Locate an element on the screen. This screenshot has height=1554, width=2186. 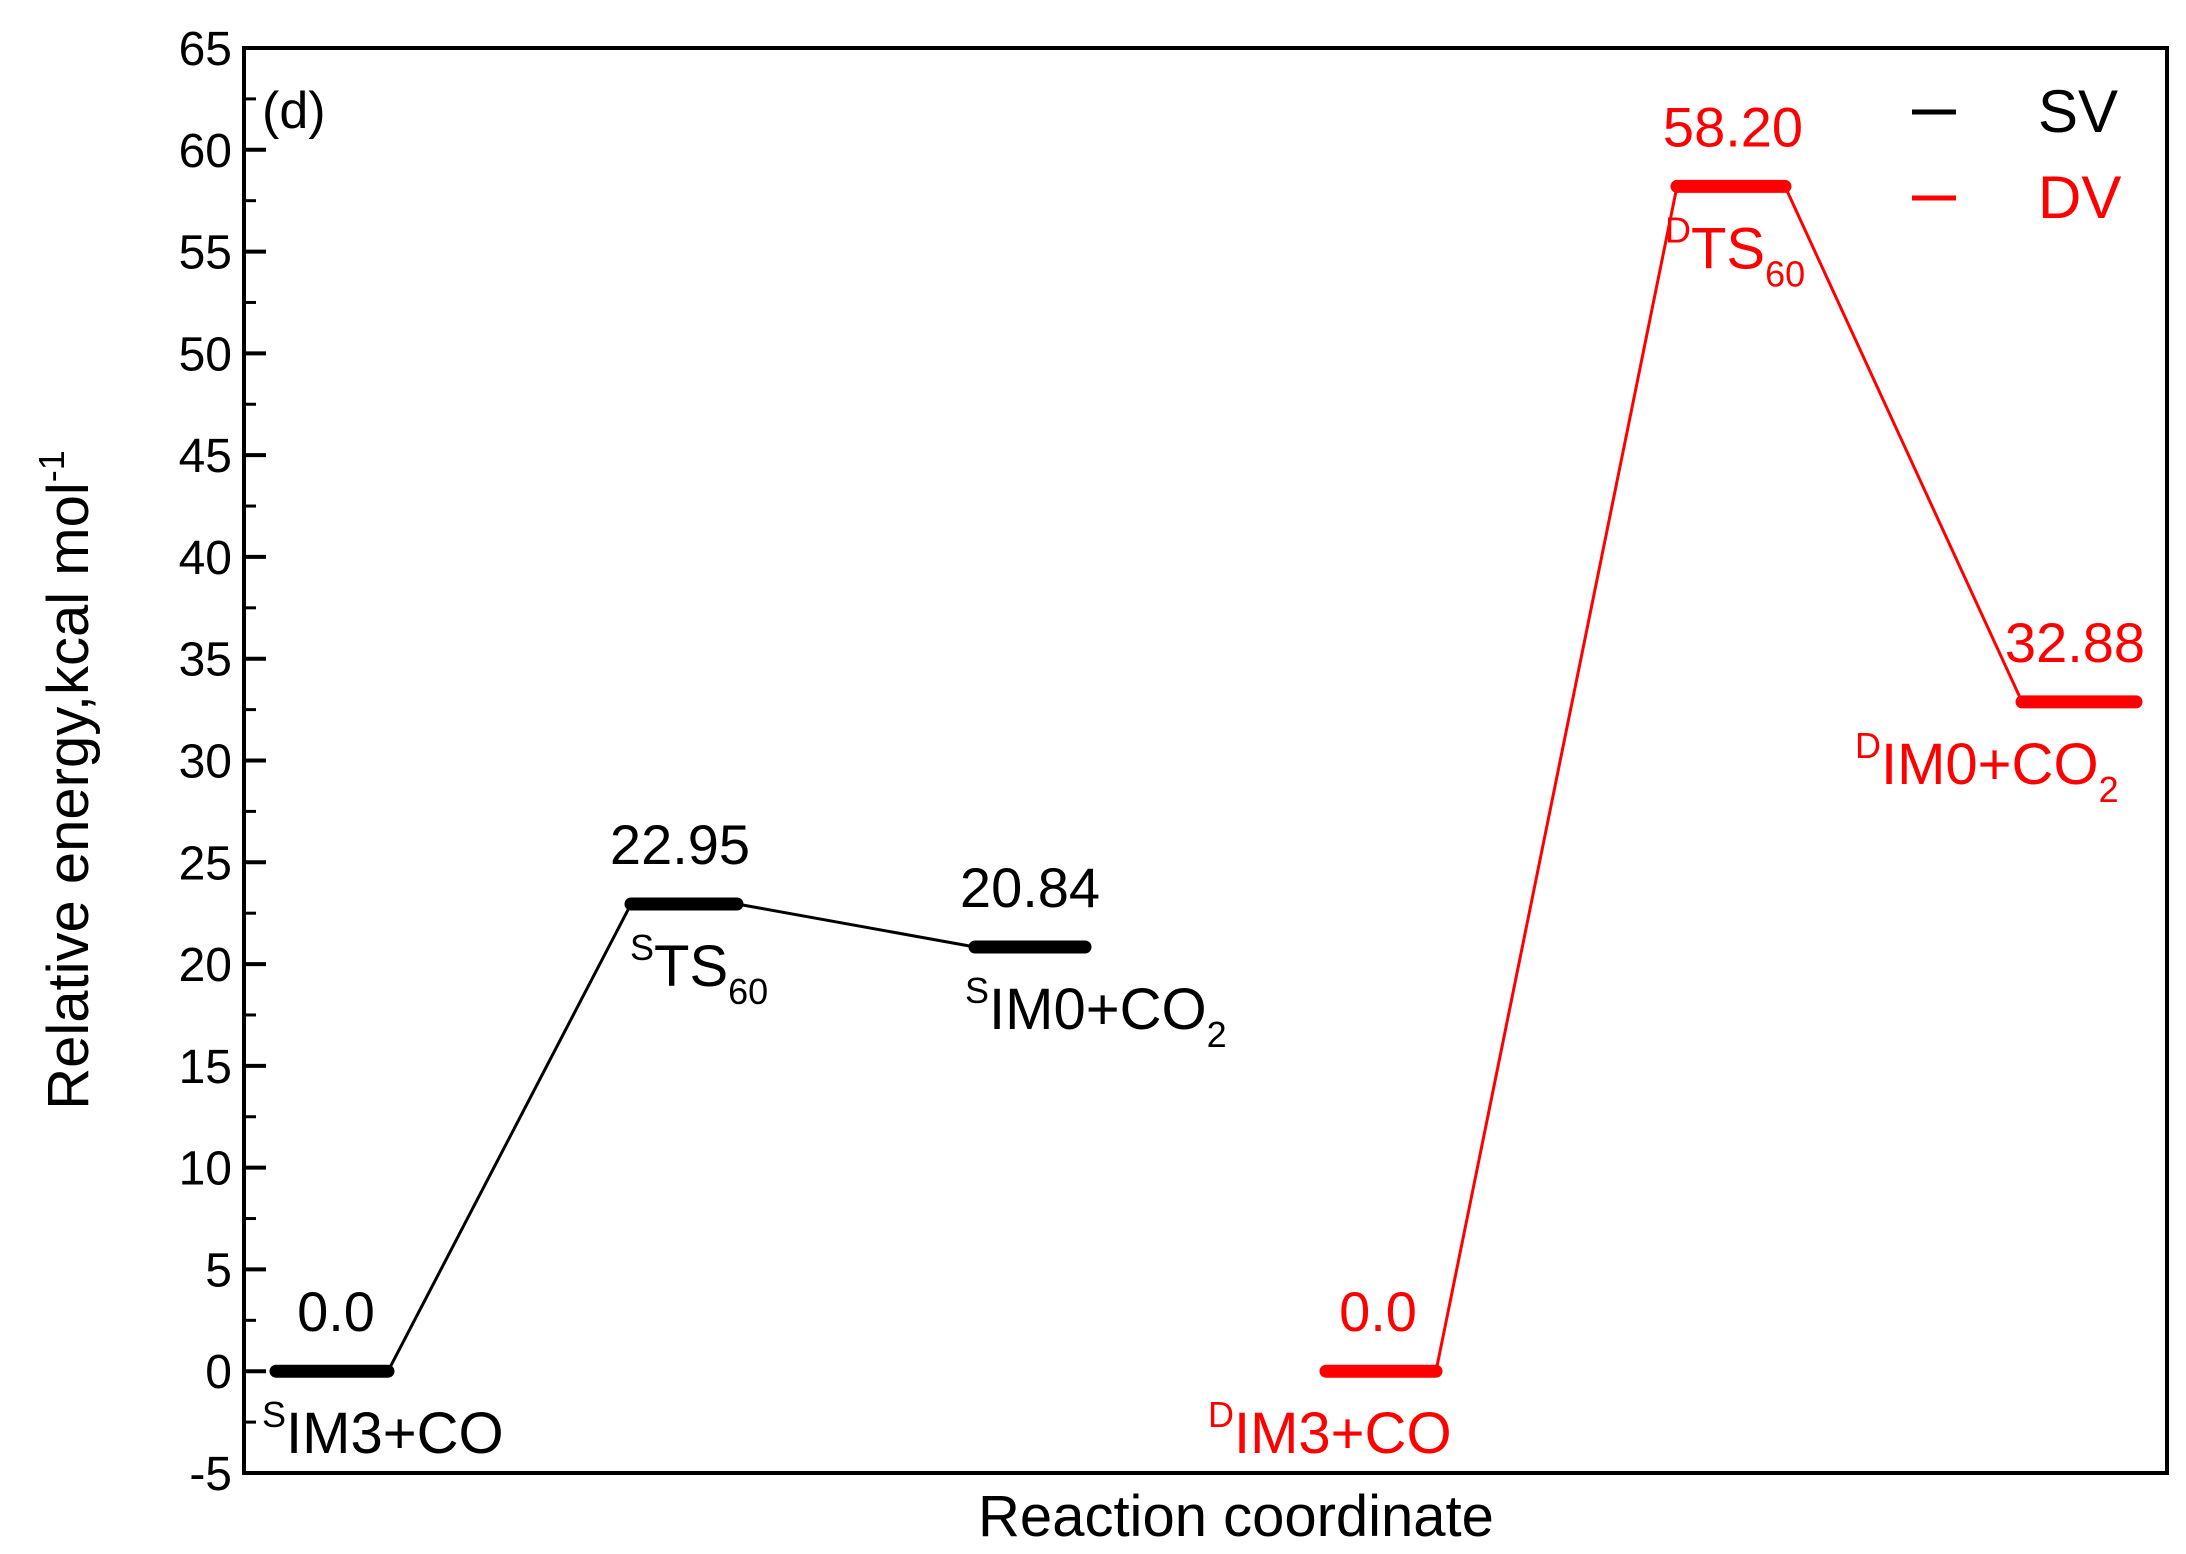
y-tick-label: 40 is located at coordinates (205, 558).